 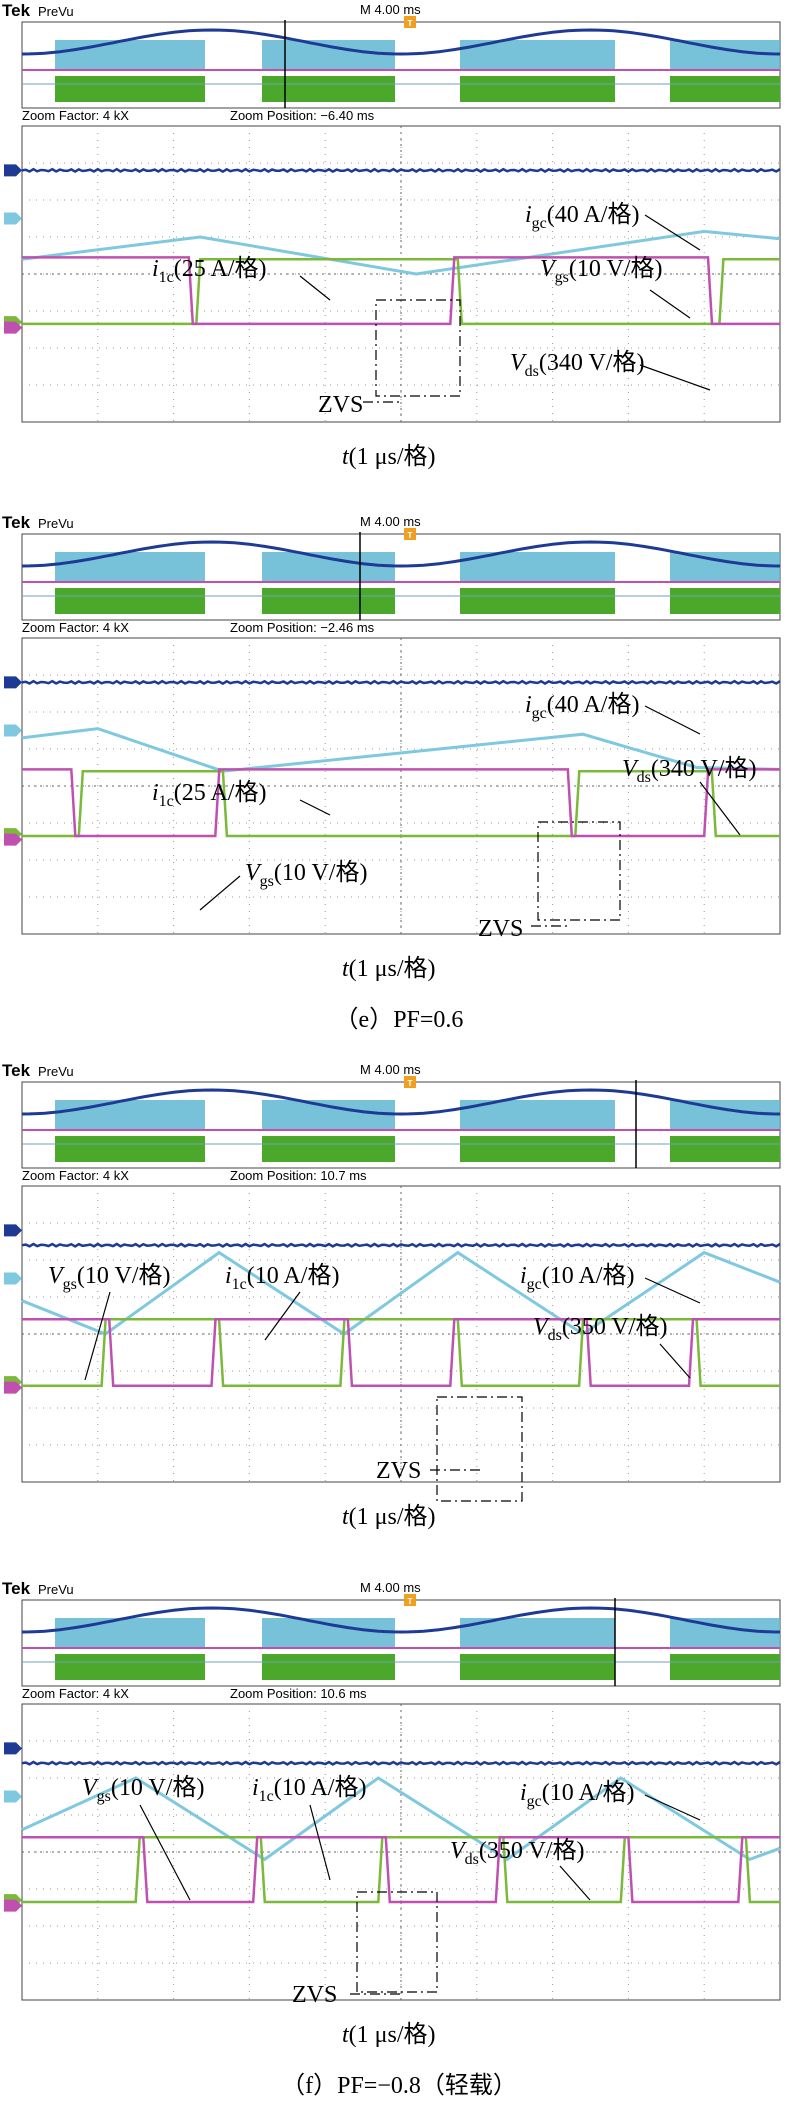 What do you see at coordinates (534, 1801) in the screenshot?
I see `annotation-subscript: gc` at bounding box center [534, 1801].